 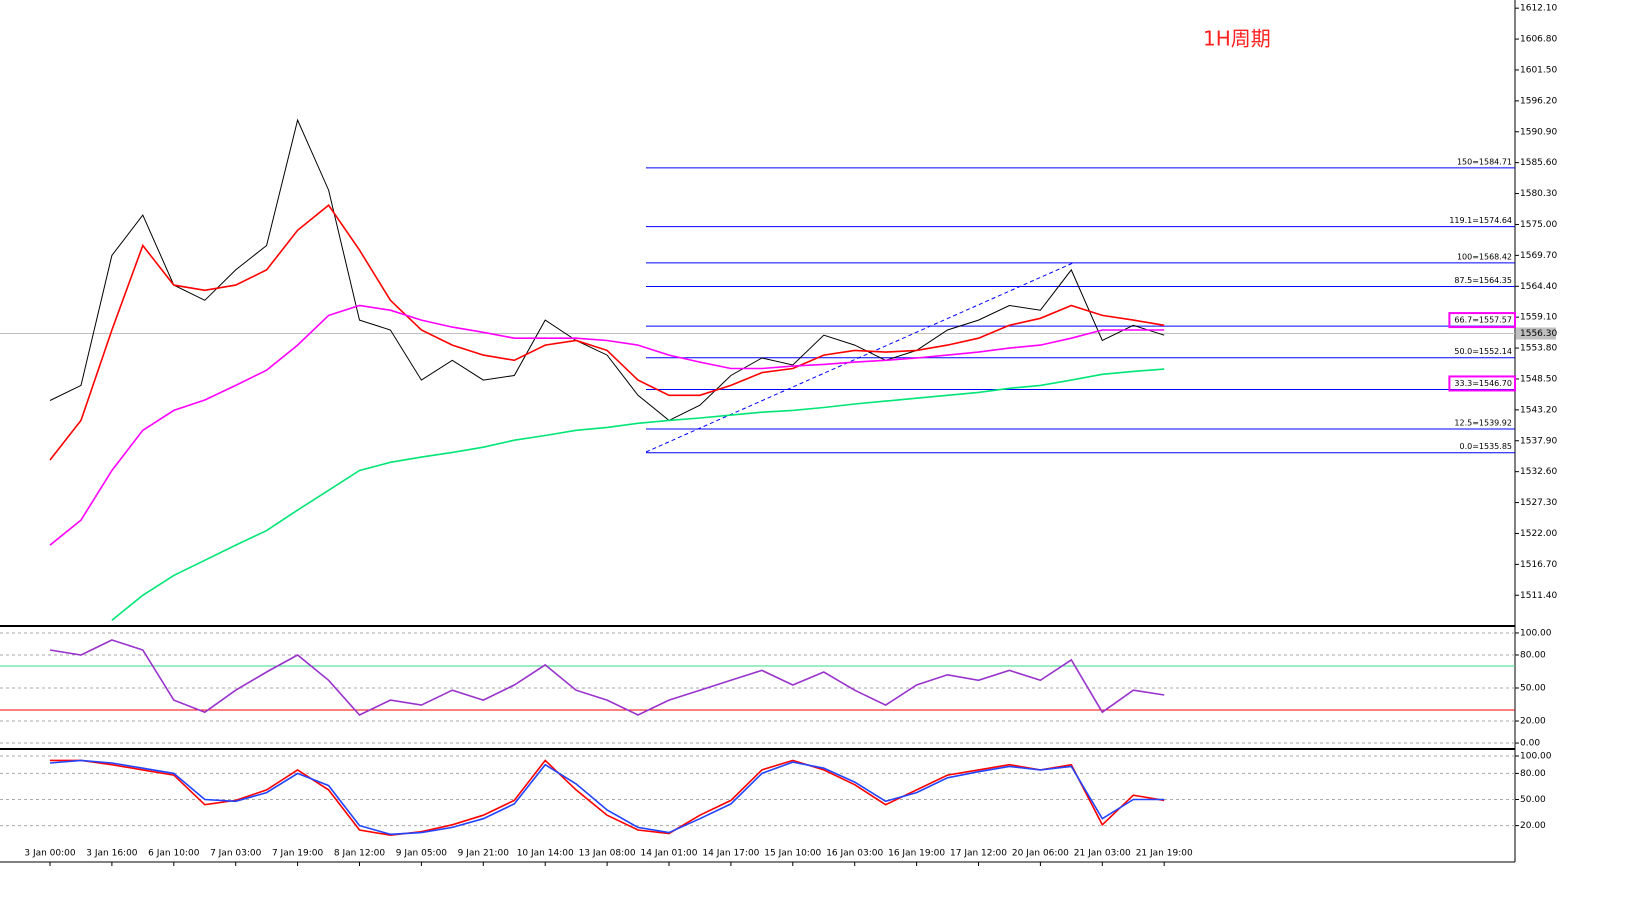 What do you see at coordinates (1538, 379) in the screenshot?
I see `y-tick-label: 1548.50` at bounding box center [1538, 379].